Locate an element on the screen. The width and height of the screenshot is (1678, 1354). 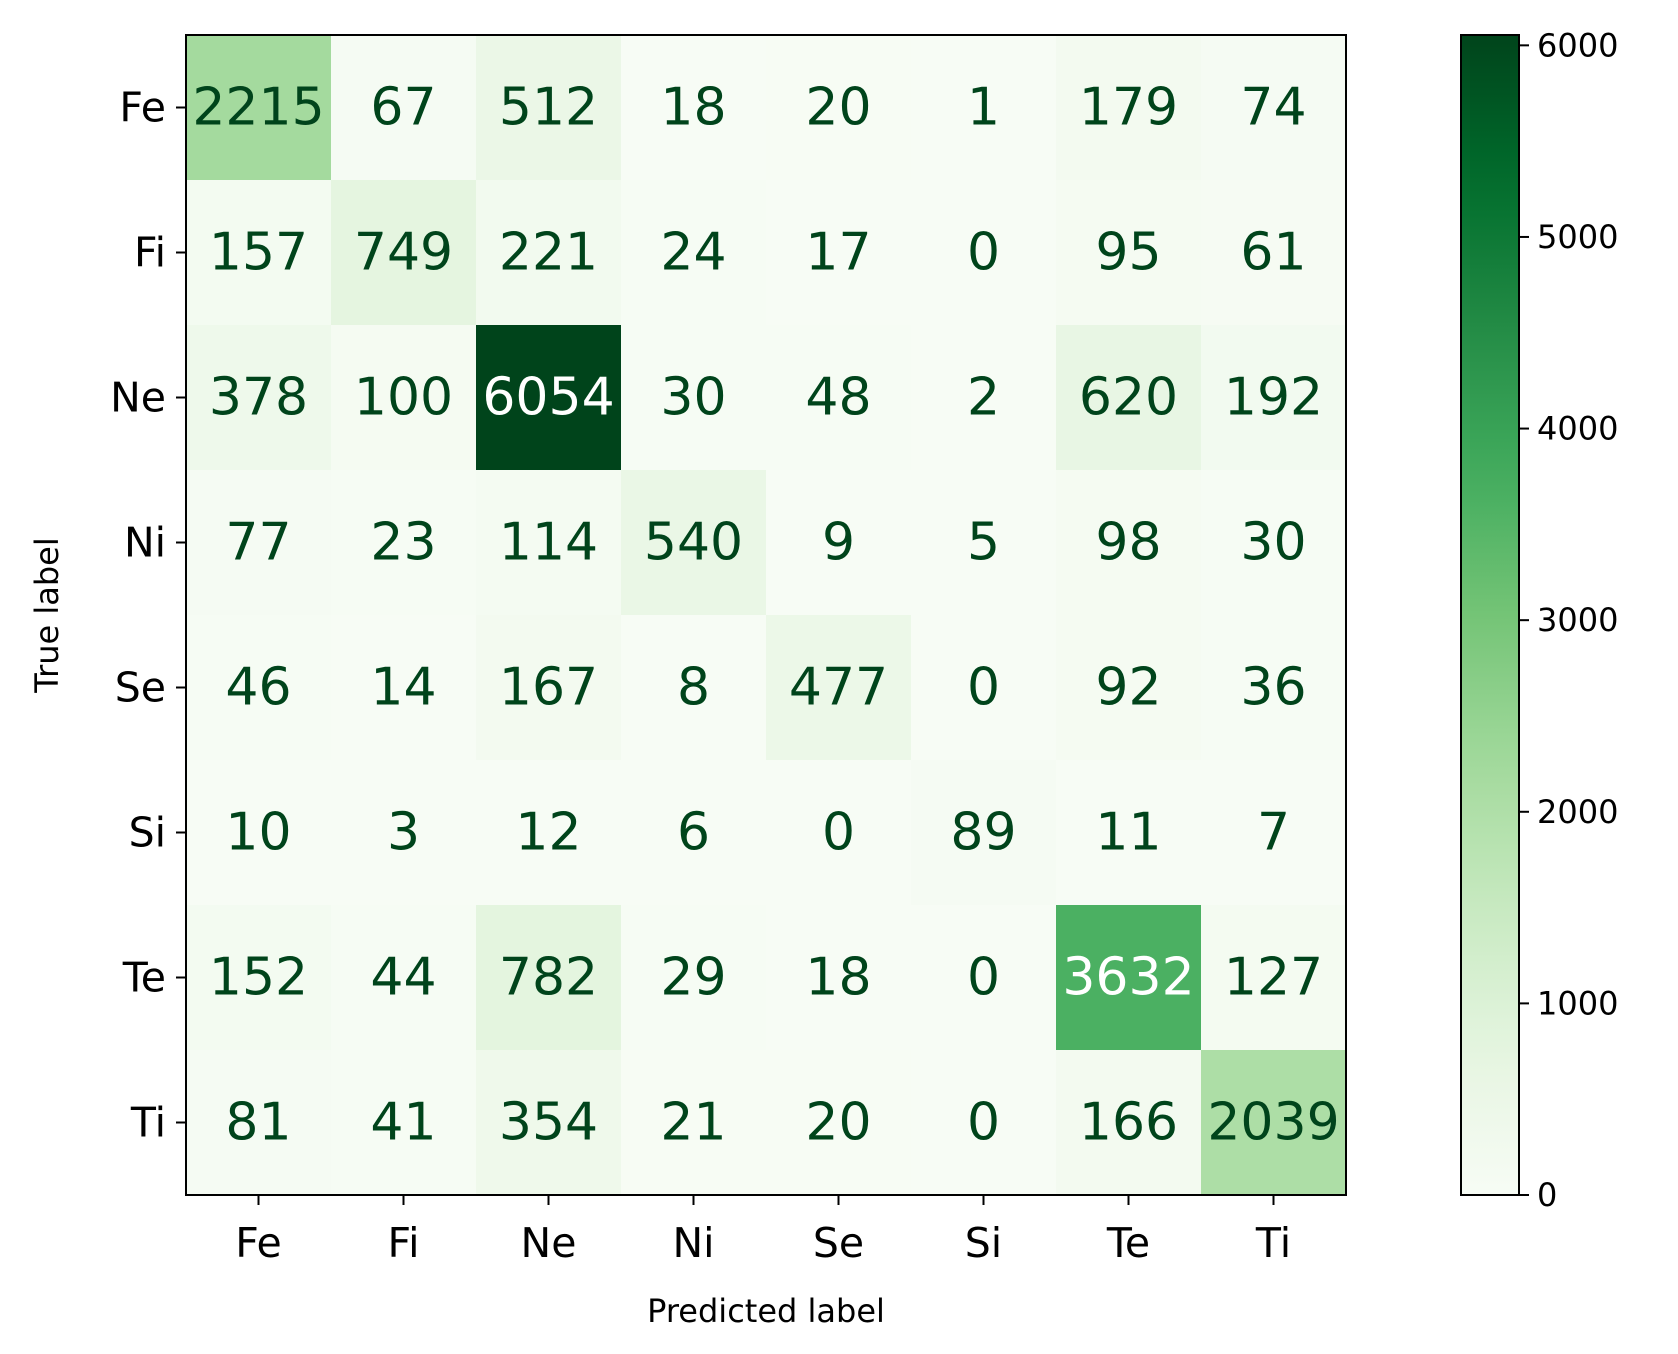
x-tick-label: Ne is located at coordinates (549, 1243).